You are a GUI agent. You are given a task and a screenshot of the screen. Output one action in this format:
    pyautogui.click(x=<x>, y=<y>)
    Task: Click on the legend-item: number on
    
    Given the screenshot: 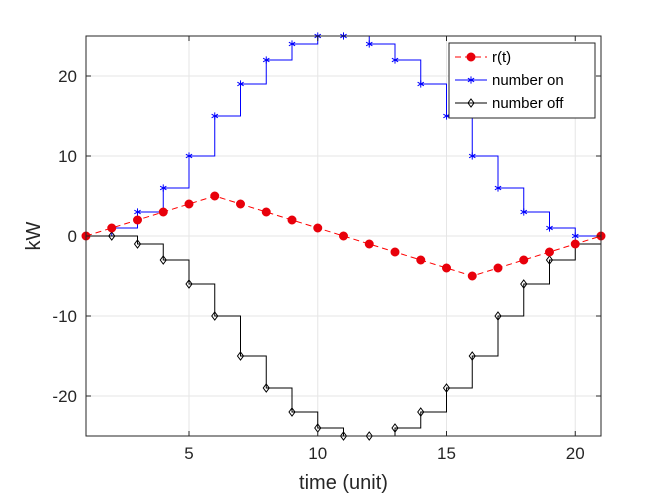 What is the action you would take?
    pyautogui.click(x=509, y=80)
    